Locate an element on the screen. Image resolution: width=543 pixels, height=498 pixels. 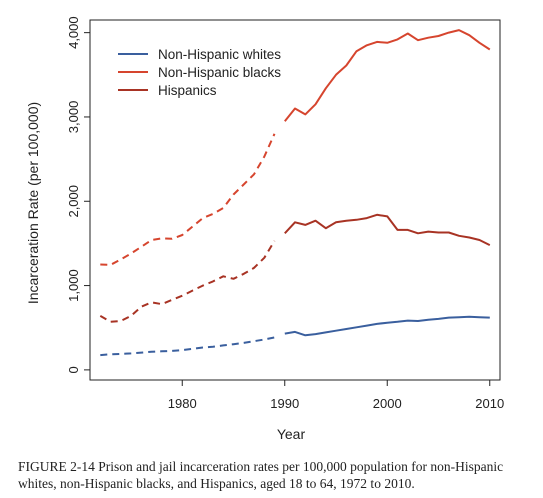
y-axis: 0 1,000 2,000 3,000 4,000 is located at coordinates (78, 195).